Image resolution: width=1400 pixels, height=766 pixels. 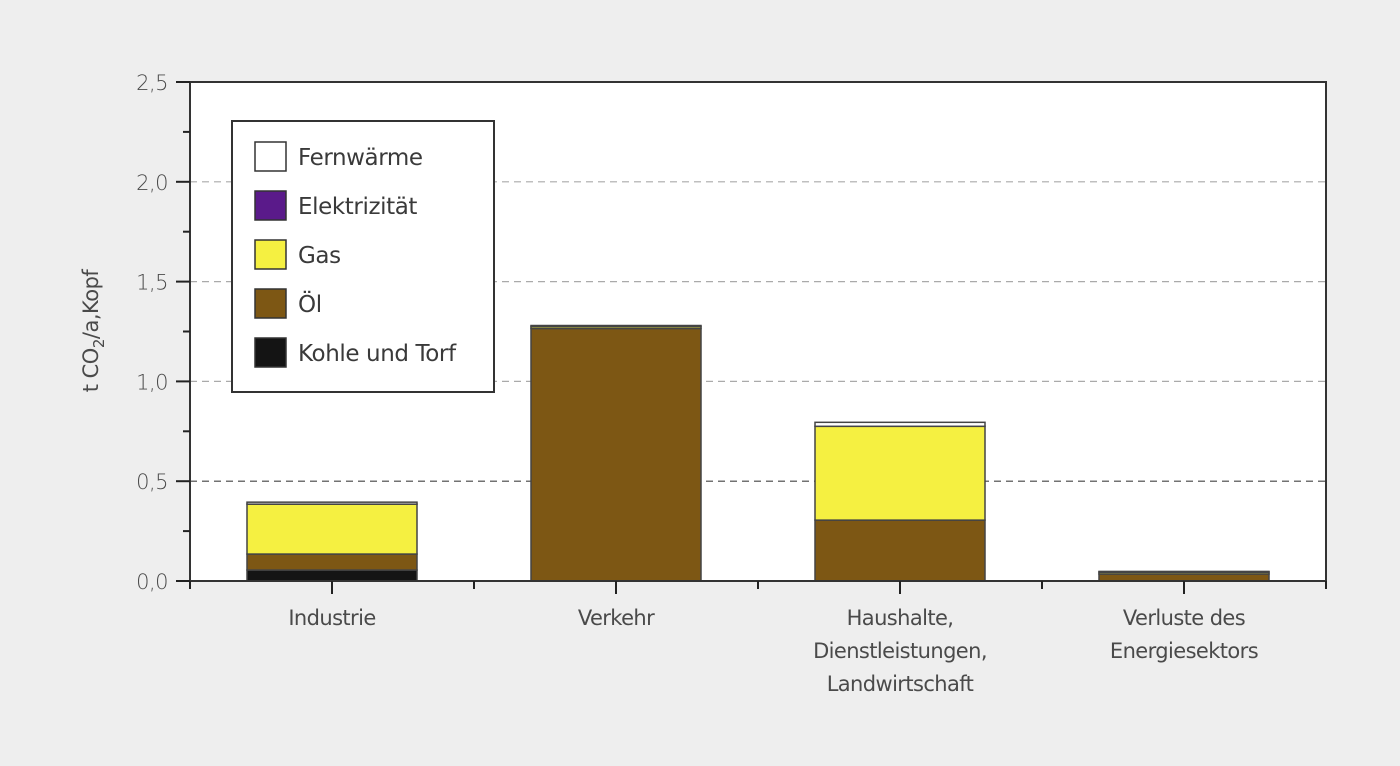 What do you see at coordinates (319, 256) in the screenshot?
I see `legend-label: Gas` at bounding box center [319, 256].